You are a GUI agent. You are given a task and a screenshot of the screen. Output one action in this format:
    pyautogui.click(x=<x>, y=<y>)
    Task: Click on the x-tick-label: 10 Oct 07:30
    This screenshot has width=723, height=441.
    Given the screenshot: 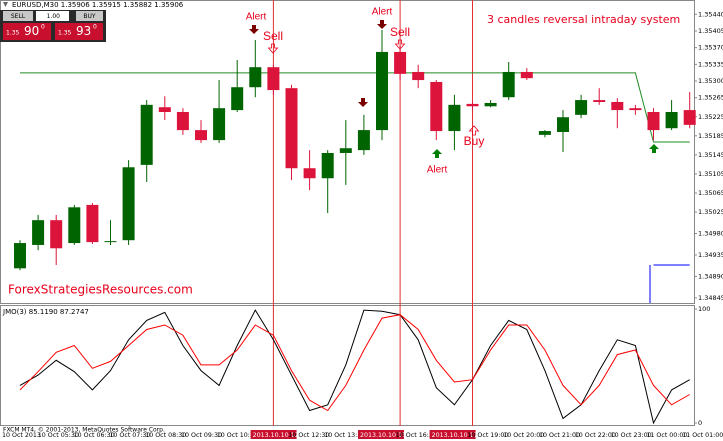 What is the action you would take?
    pyautogui.click(x=129, y=435)
    